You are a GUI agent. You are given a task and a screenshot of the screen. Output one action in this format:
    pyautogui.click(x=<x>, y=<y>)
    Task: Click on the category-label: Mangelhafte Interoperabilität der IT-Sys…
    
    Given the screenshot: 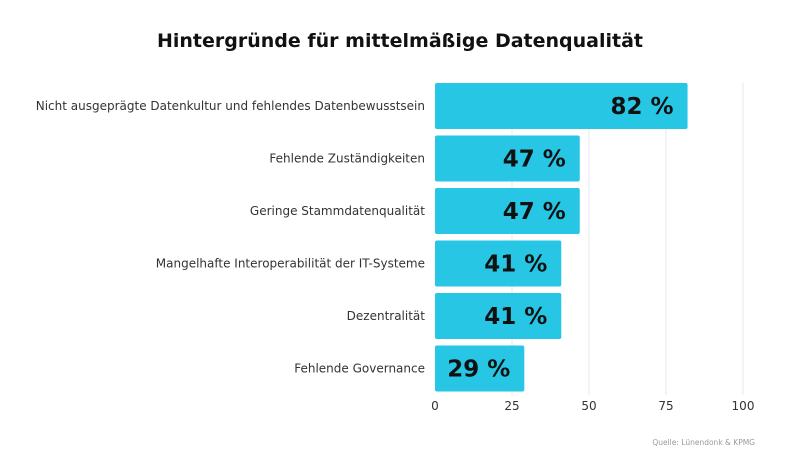 What is the action you would take?
    pyautogui.click(x=290, y=264)
    